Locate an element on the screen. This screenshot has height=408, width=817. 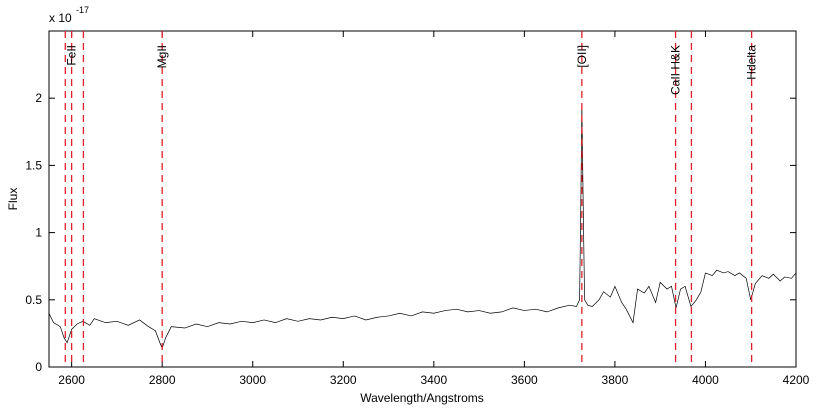
x-tick-label: 3800 is located at coordinates (615, 380).